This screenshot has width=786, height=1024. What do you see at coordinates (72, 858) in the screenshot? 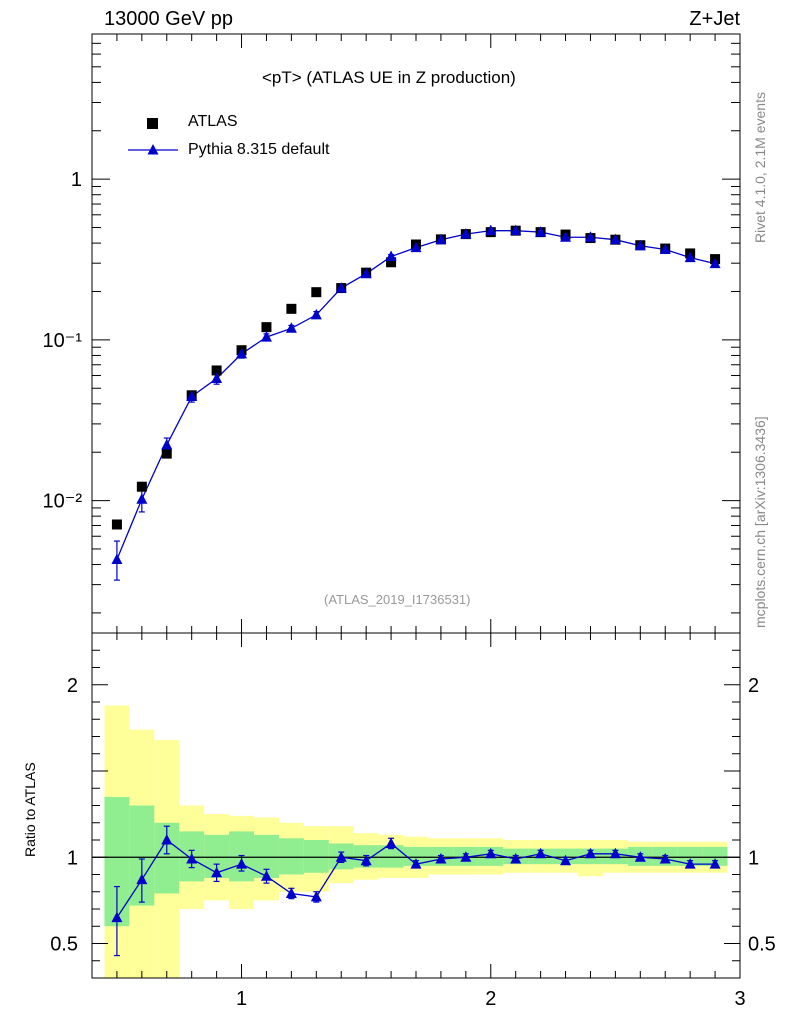
I see `ratio-y-tick-label-left: 1` at bounding box center [72, 858].